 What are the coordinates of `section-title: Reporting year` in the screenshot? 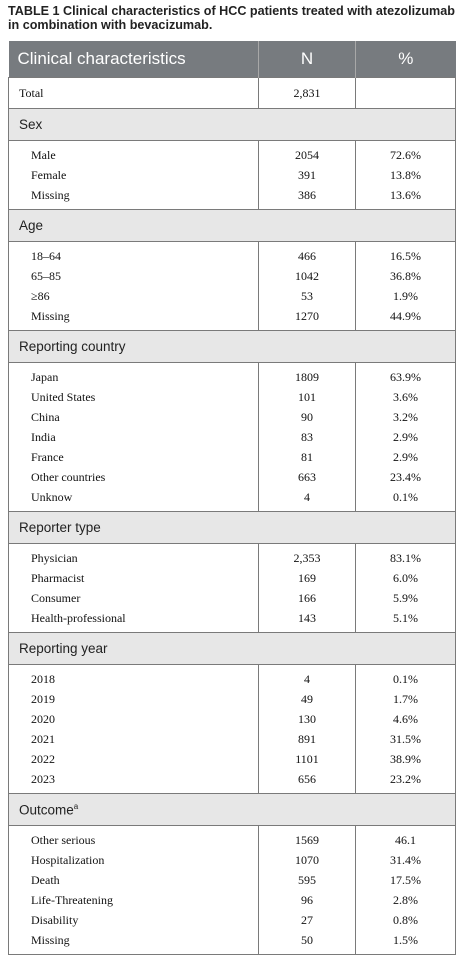 It's located at (232, 648).